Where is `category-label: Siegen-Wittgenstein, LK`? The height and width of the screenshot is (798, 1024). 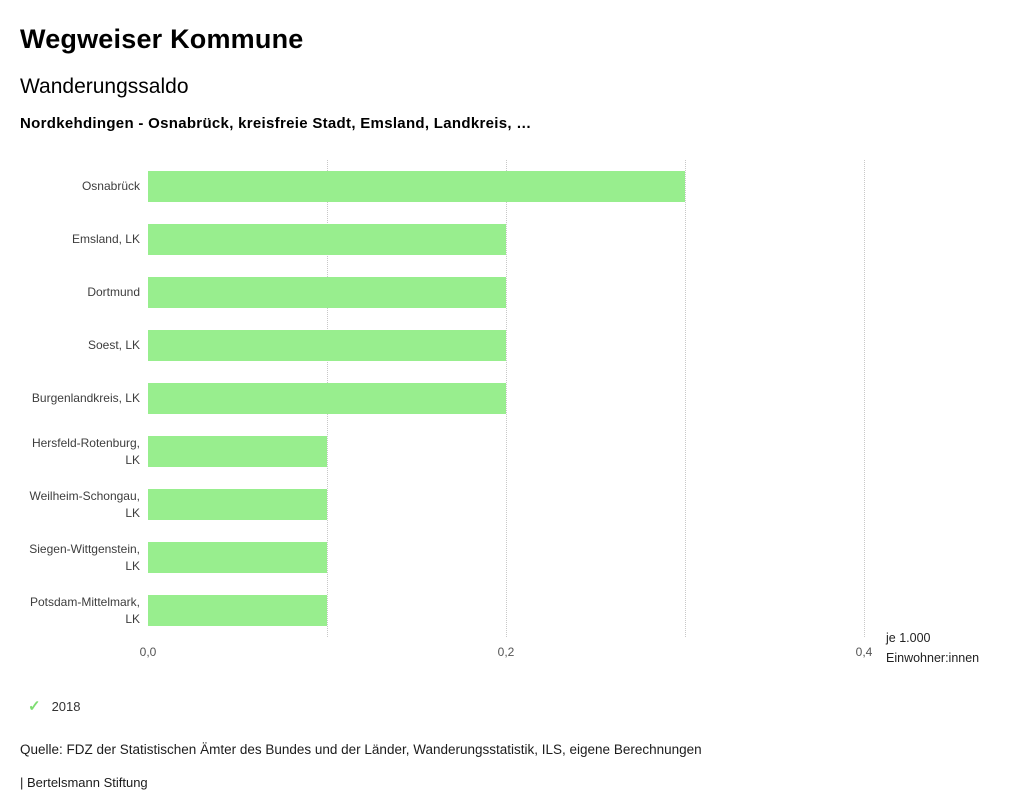 category-label: Siegen-Wittgenstein, LK is located at coordinates (84, 557).